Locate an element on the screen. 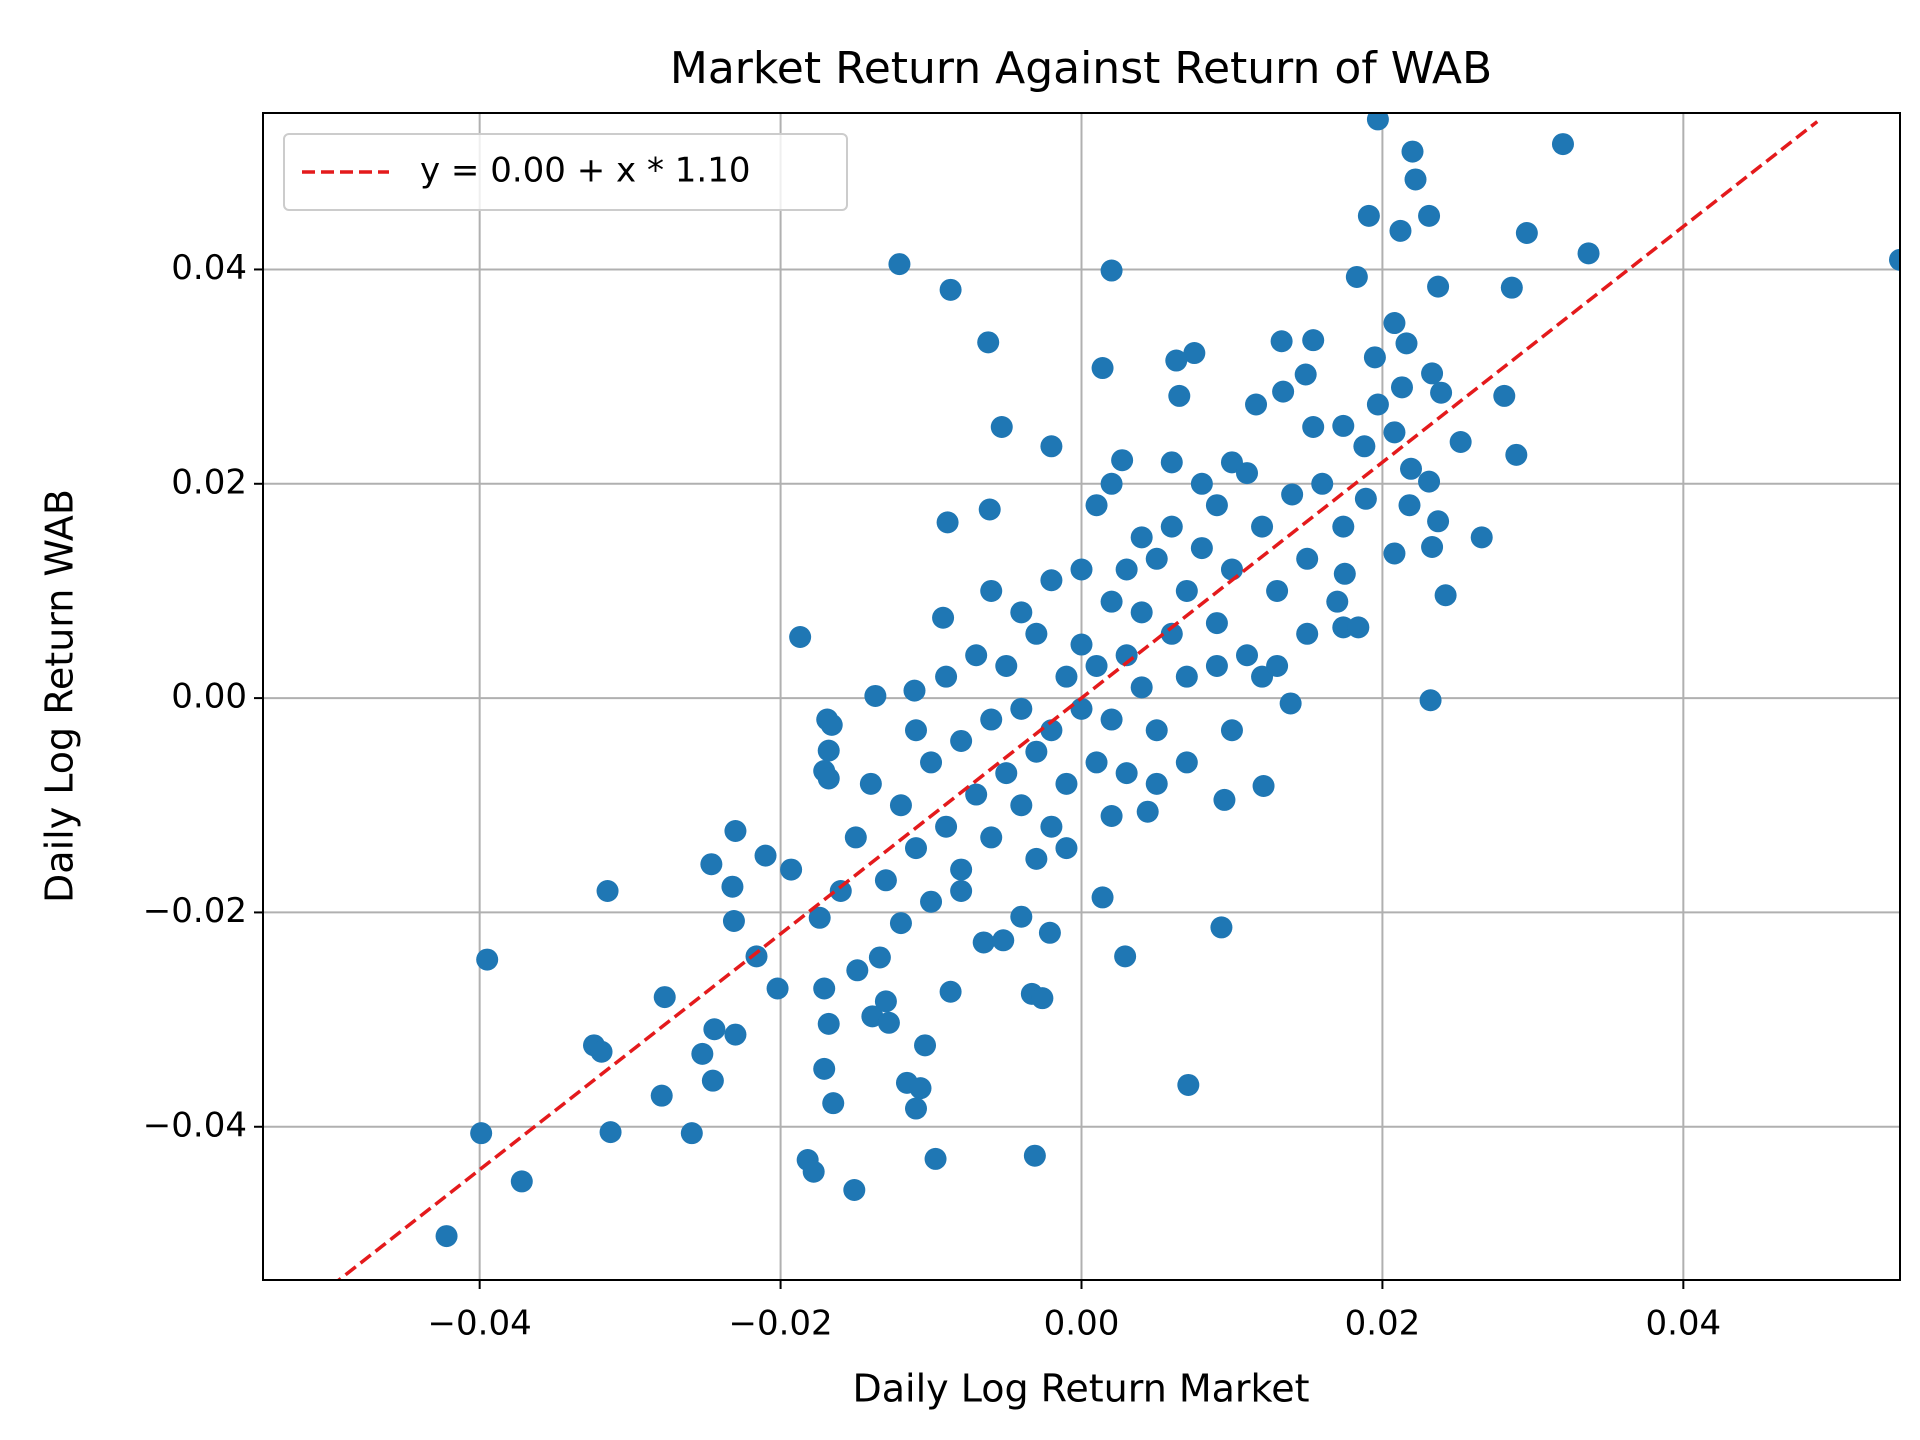  chart-title: Market Return Against Return of WAB is located at coordinates (1081, 68).